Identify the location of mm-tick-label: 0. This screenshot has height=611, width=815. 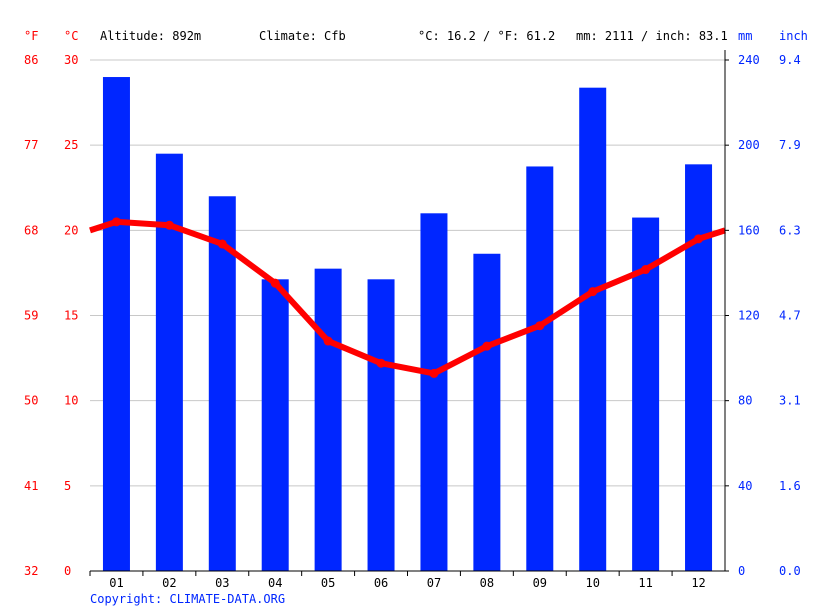
(741, 571).